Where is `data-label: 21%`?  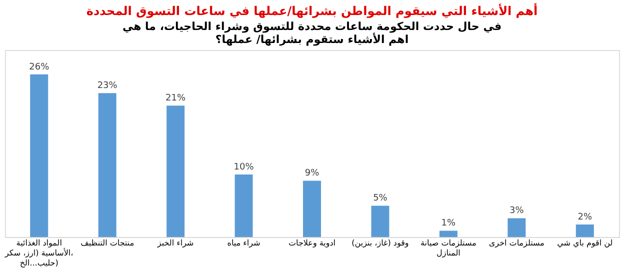
data-label: 21% is located at coordinates (176, 99).